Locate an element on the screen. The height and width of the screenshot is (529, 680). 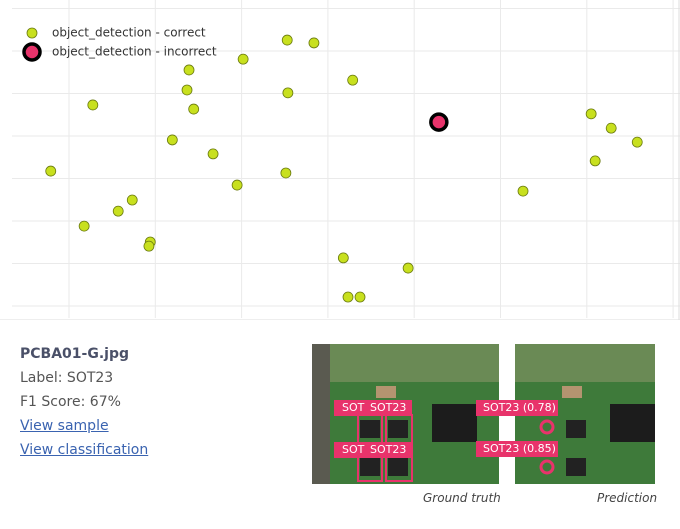
pred-box-label: SOT23 (0.85) is located at coordinates (519, 448).